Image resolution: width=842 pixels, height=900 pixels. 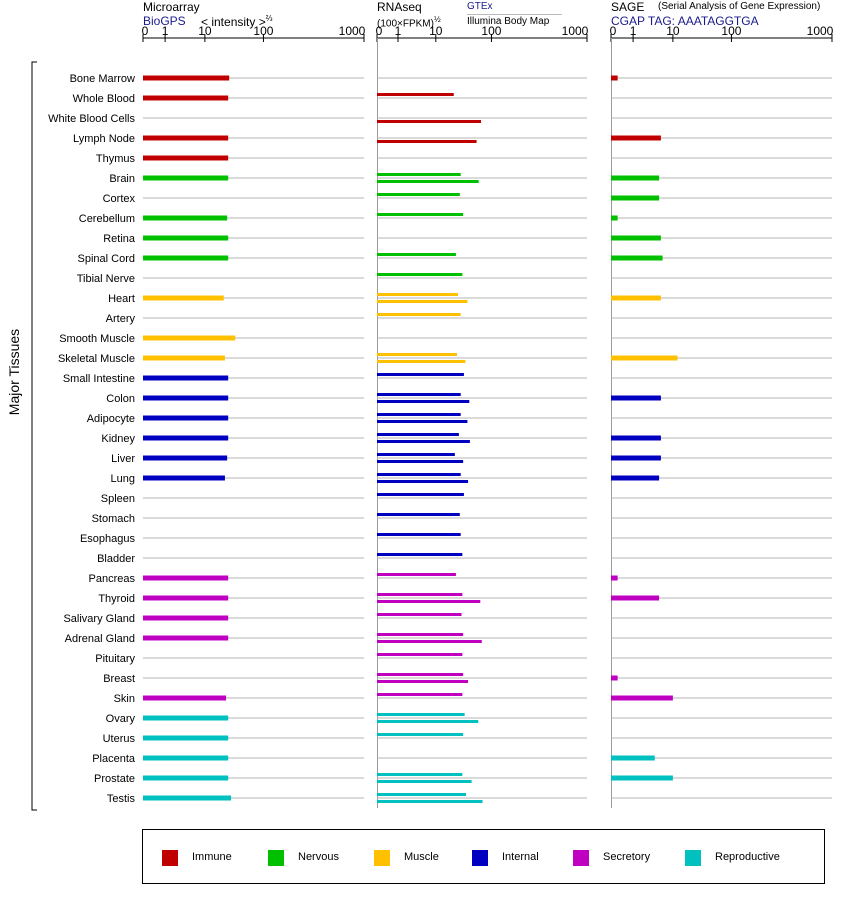 What do you see at coordinates (422, 794) in the screenshot?
I see `rnaseq-gtex-bar-testis` at bounding box center [422, 794].